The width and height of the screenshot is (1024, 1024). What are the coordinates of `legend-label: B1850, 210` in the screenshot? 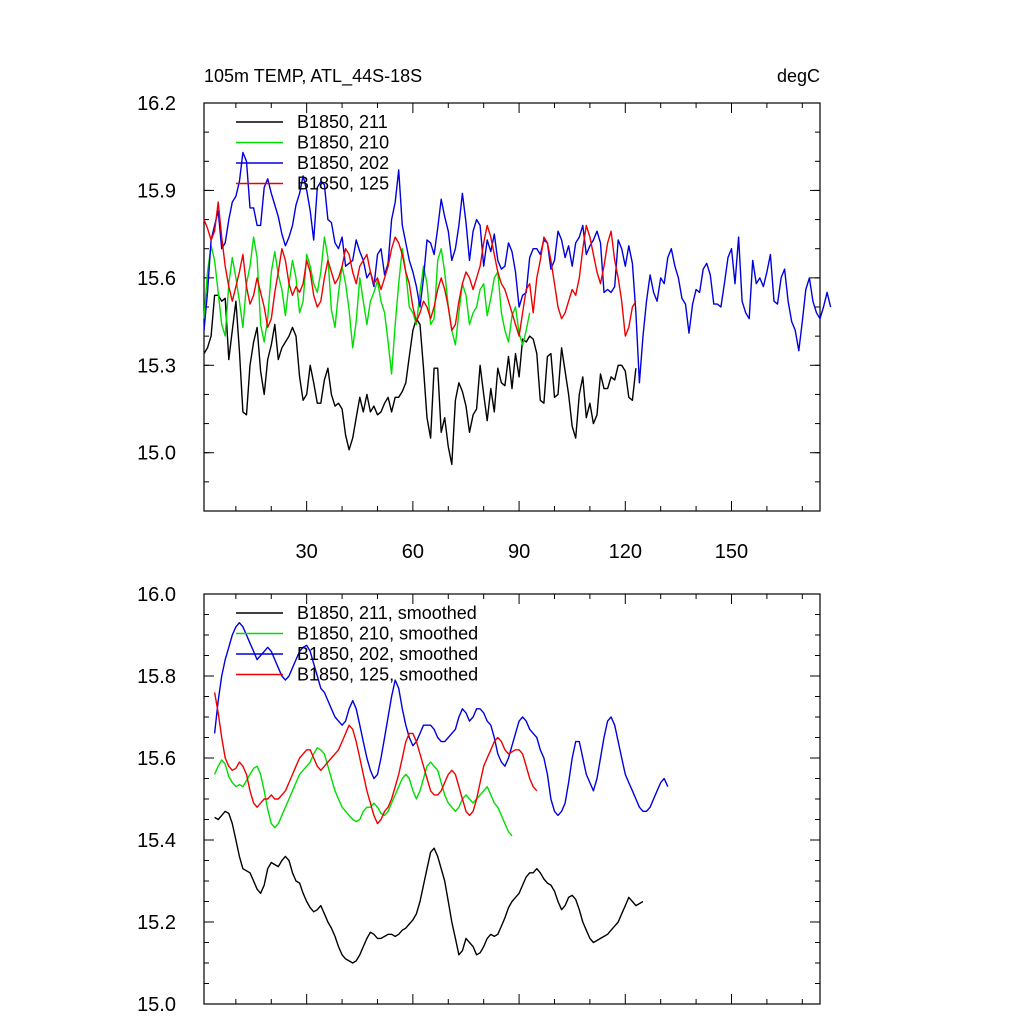 It's located at (343, 143).